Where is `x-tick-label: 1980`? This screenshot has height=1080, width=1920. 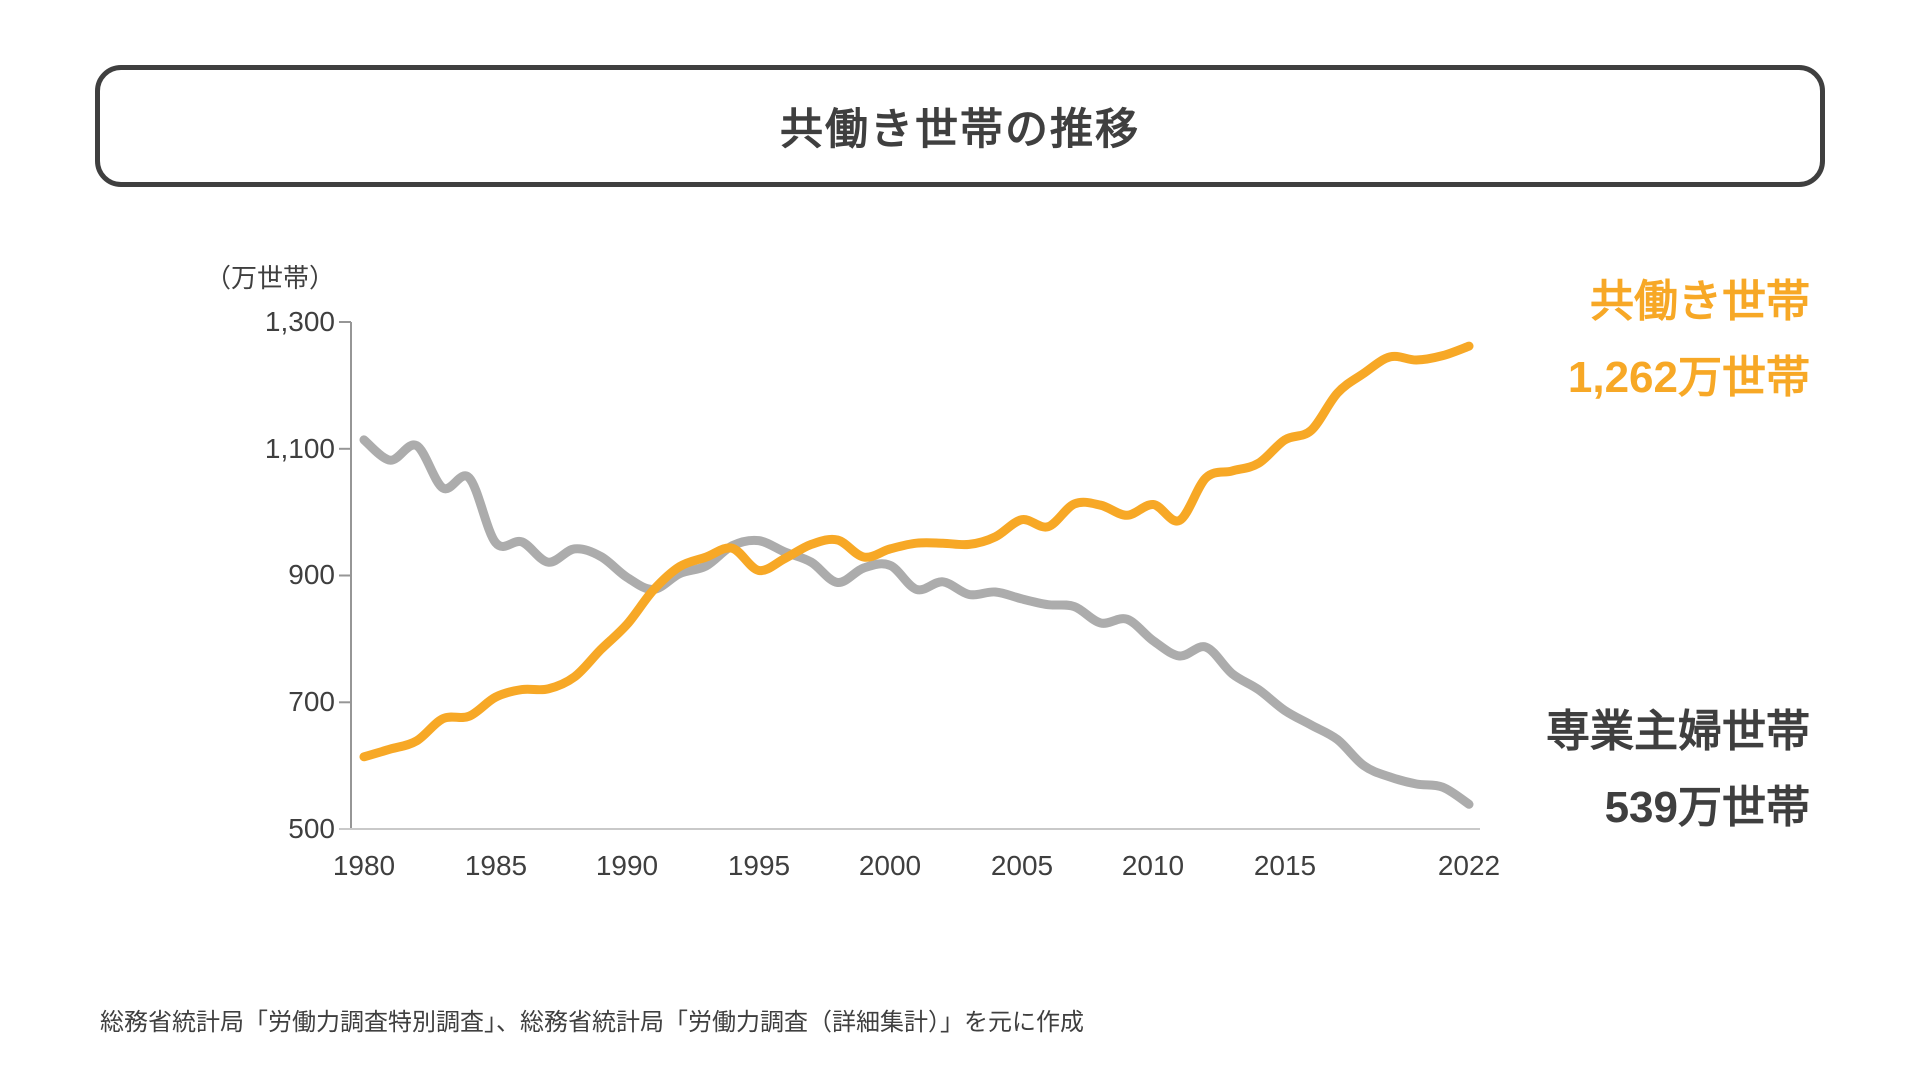
x-tick-label: 1980 is located at coordinates (364, 865).